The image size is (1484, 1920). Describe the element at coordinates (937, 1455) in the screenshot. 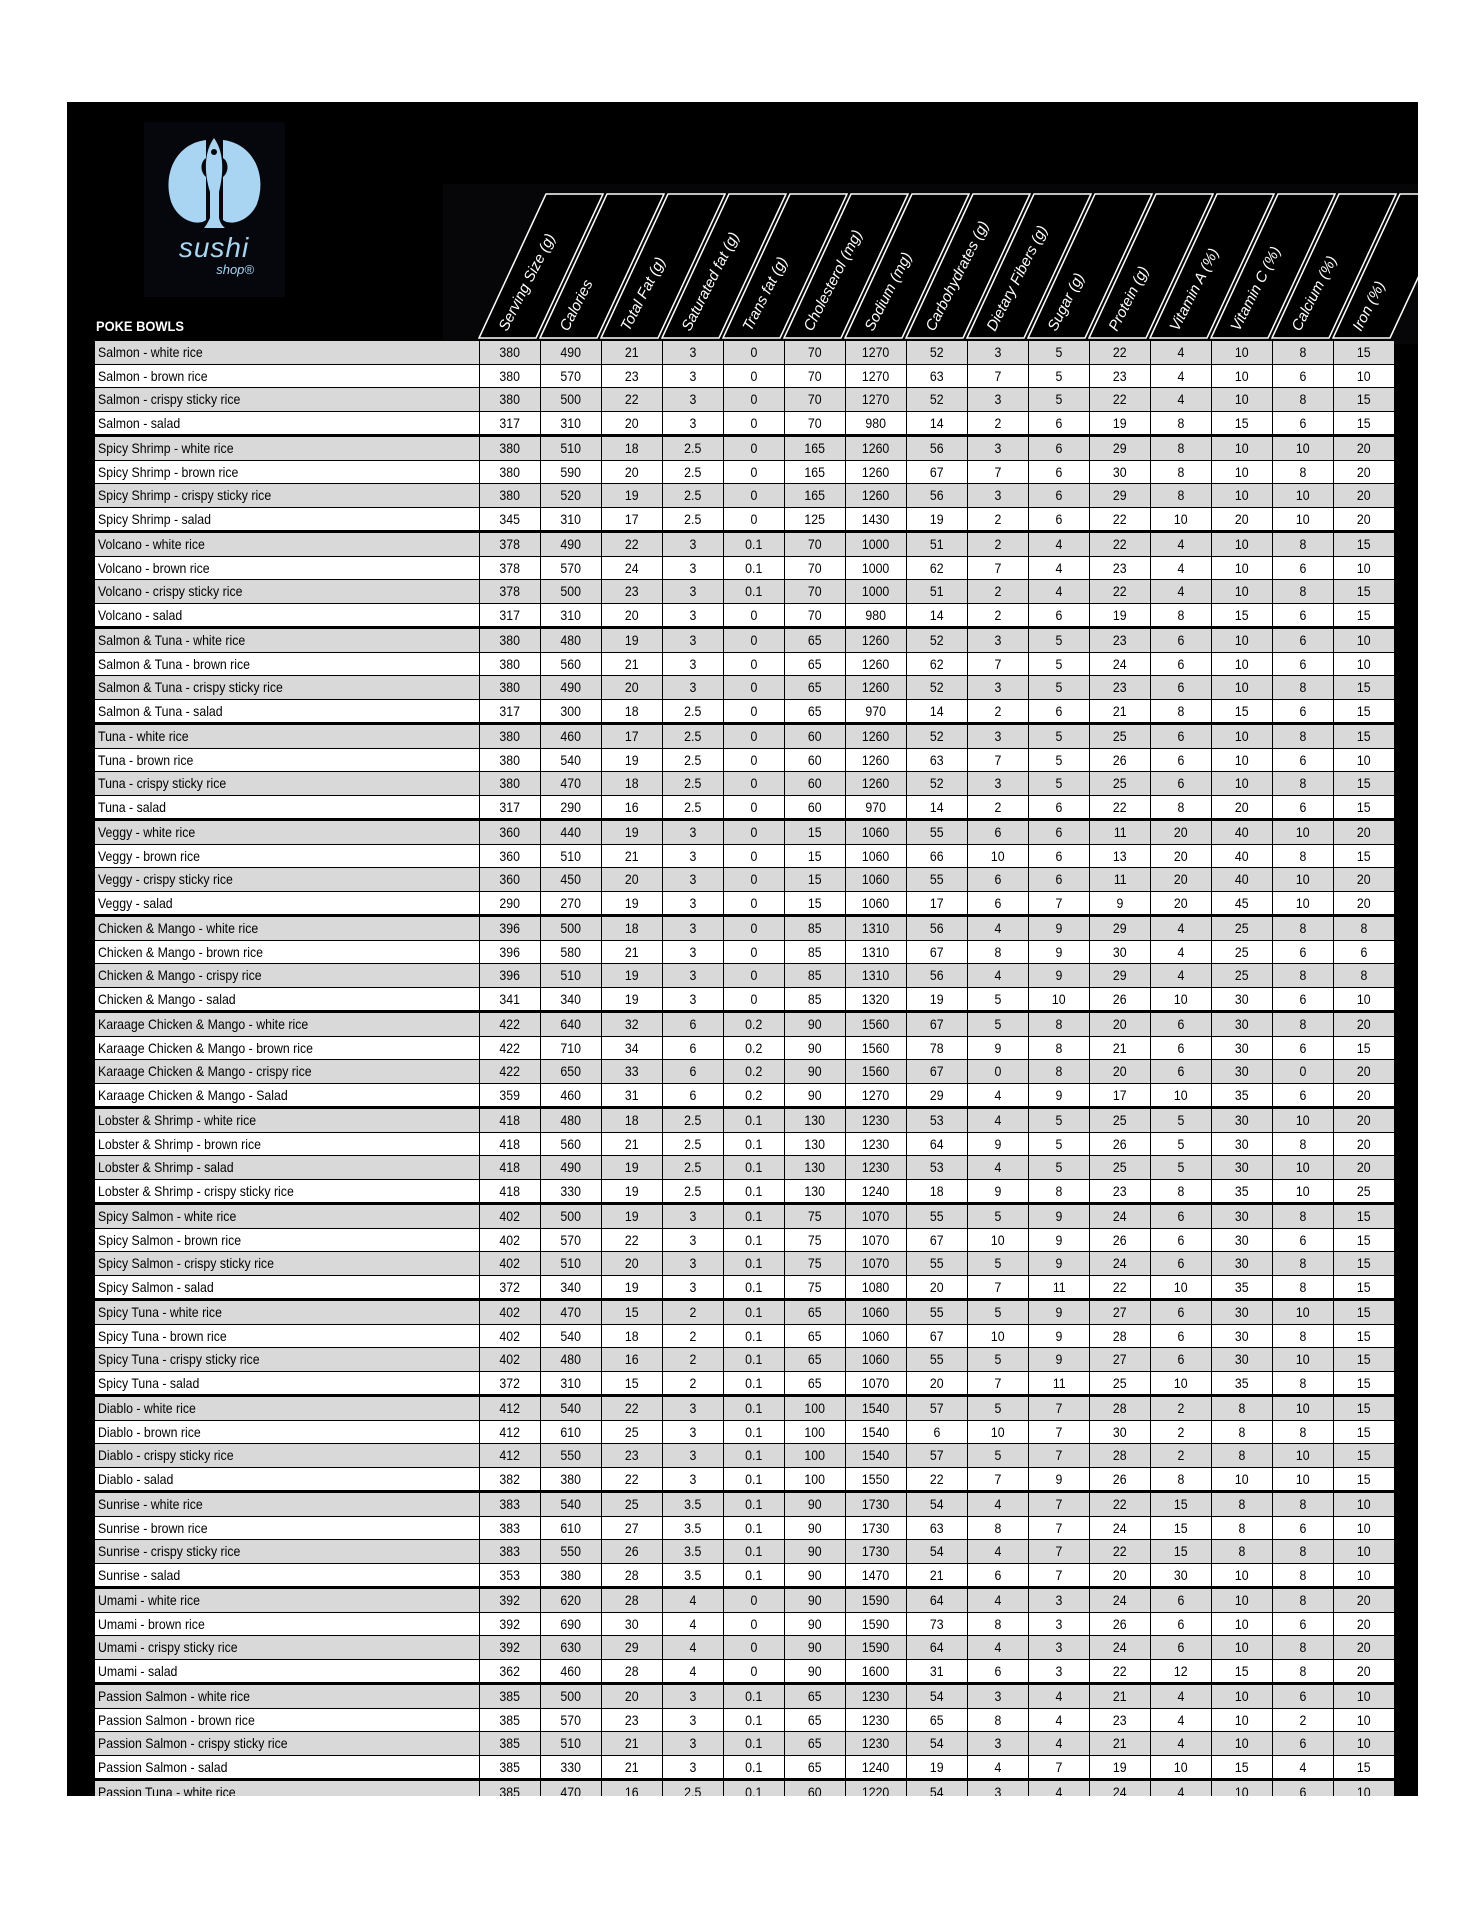

I see `value-cell: 57` at that location.